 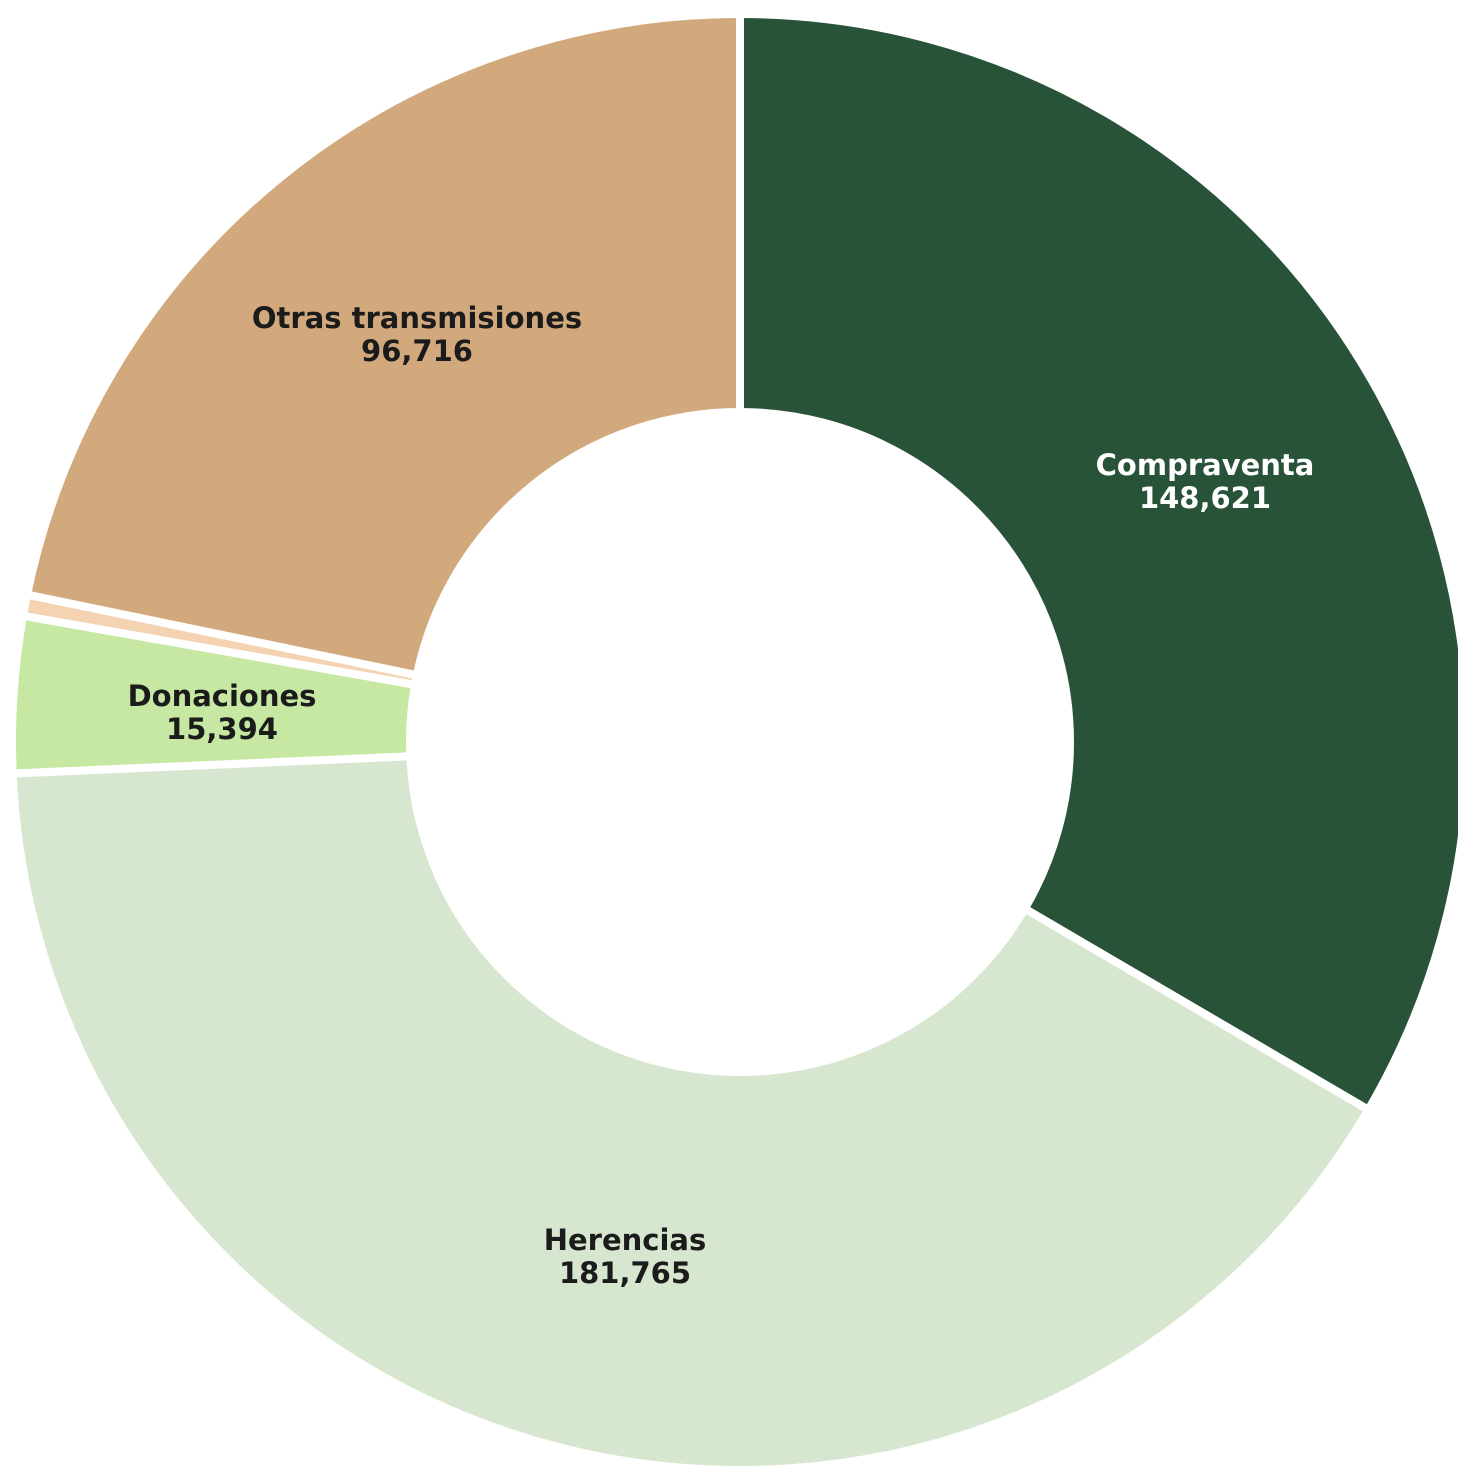 What do you see at coordinates (625, 1273) in the screenshot?
I see `slice-value-label: 181,765` at bounding box center [625, 1273].